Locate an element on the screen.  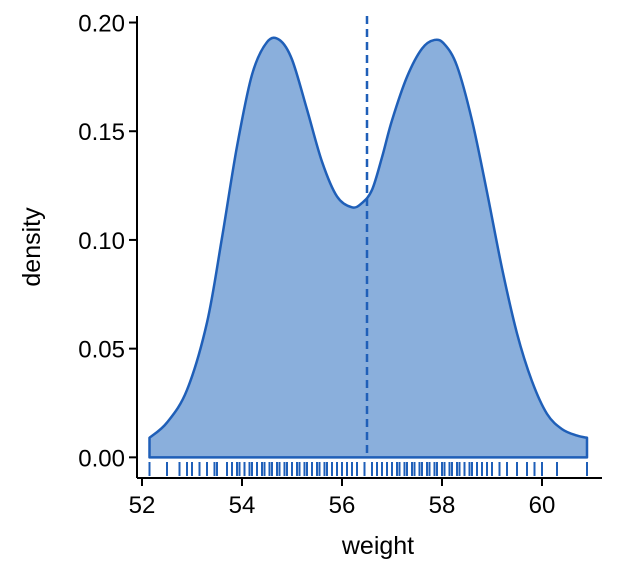
y-tick-label: 0.10 is located at coordinates (101, 241).